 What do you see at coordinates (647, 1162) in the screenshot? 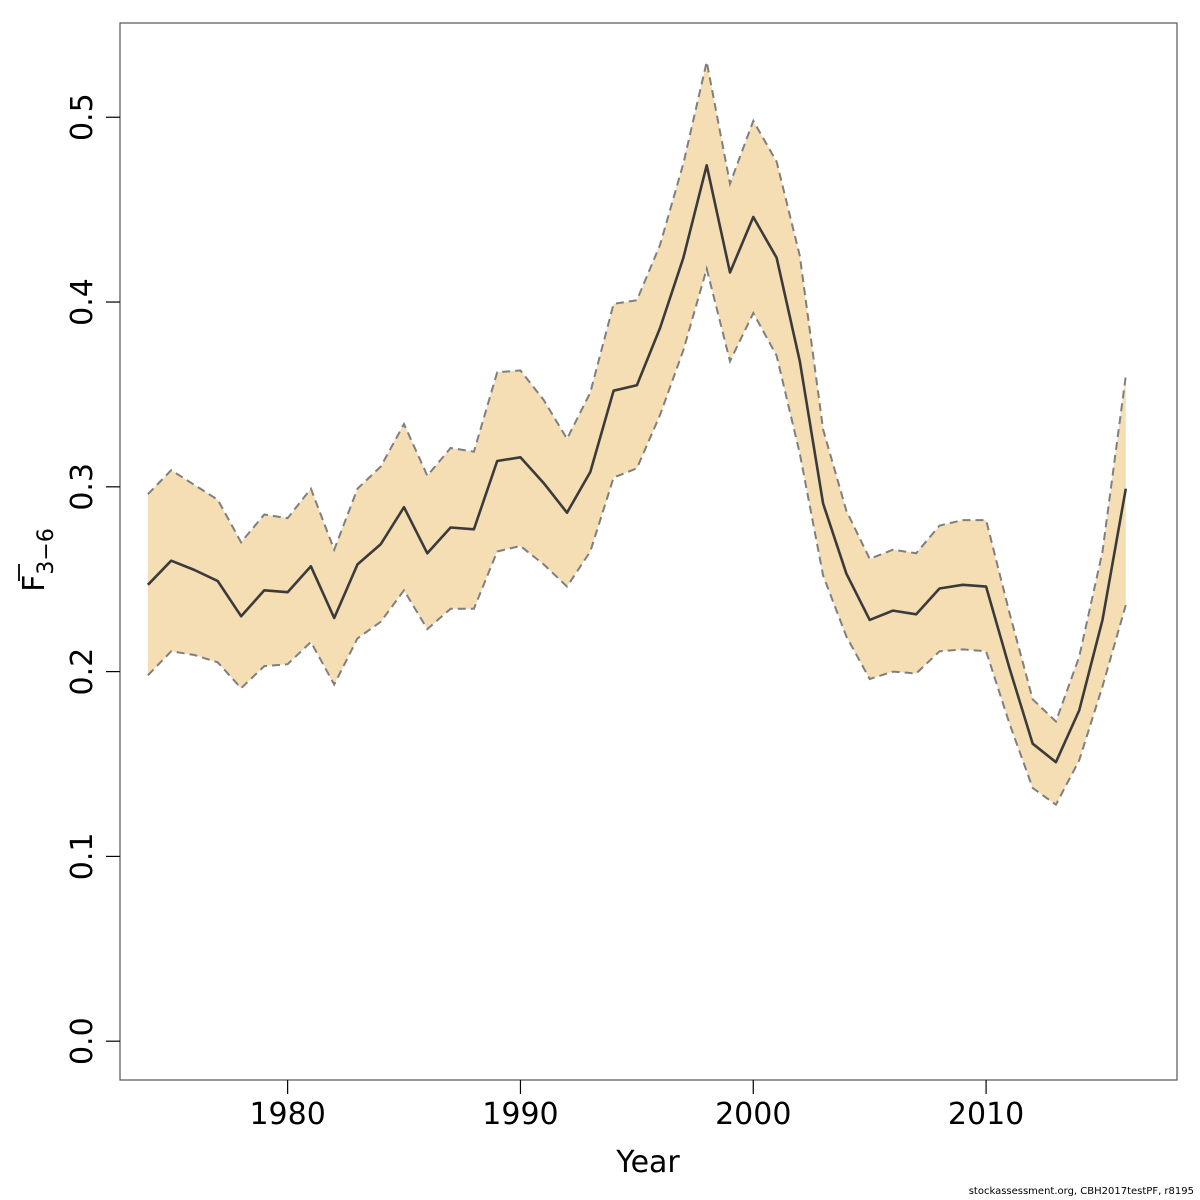
I see `x-axis-title: Year` at bounding box center [647, 1162].